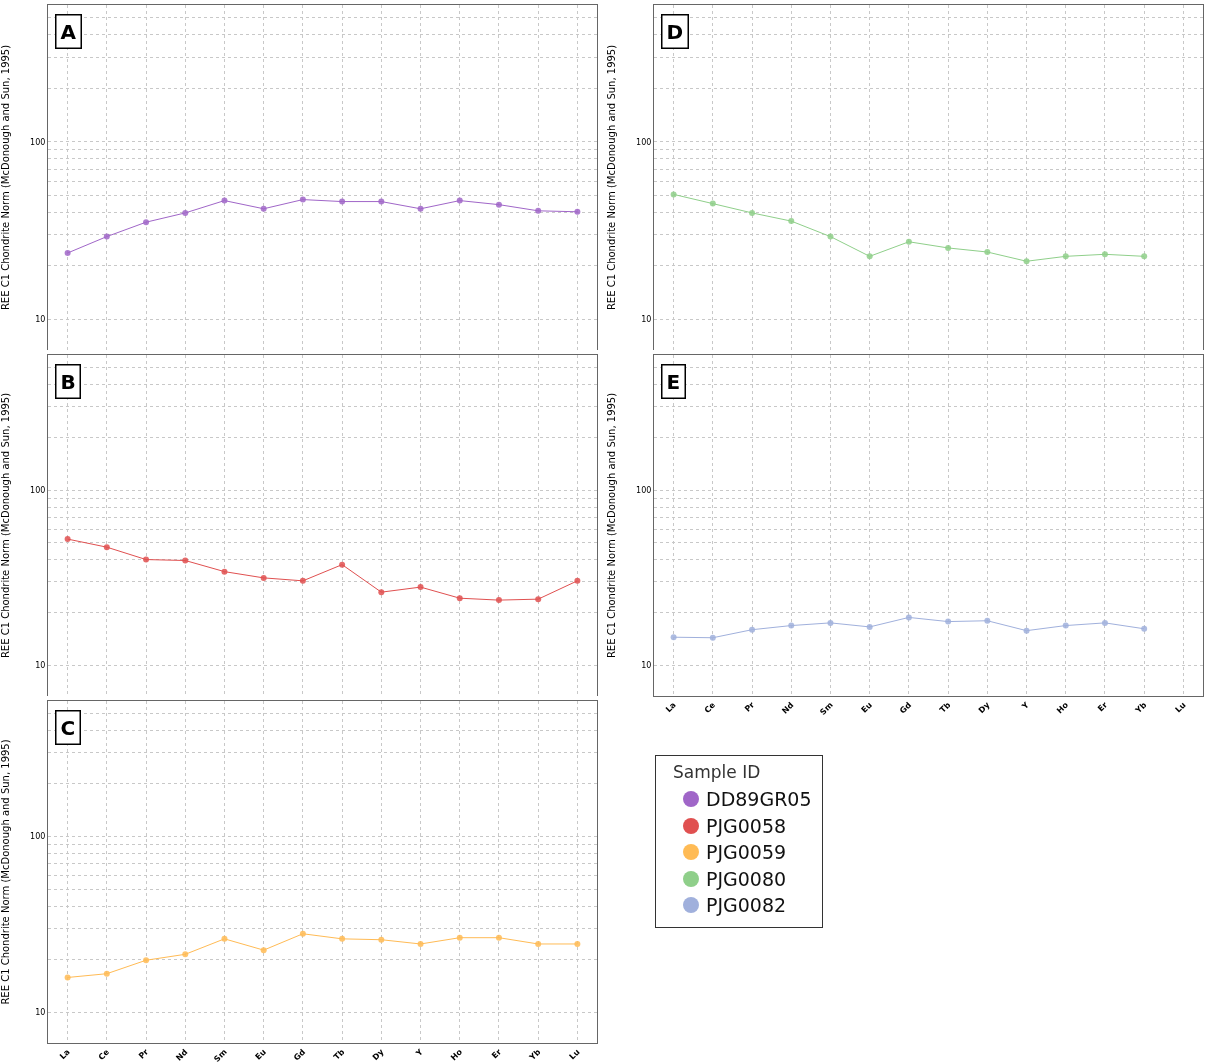 Image resolution: width=1210 pixels, height=1063 pixels. Describe the element at coordinates (746, 825) in the screenshot. I see `legend-label: PJG0058` at that location.